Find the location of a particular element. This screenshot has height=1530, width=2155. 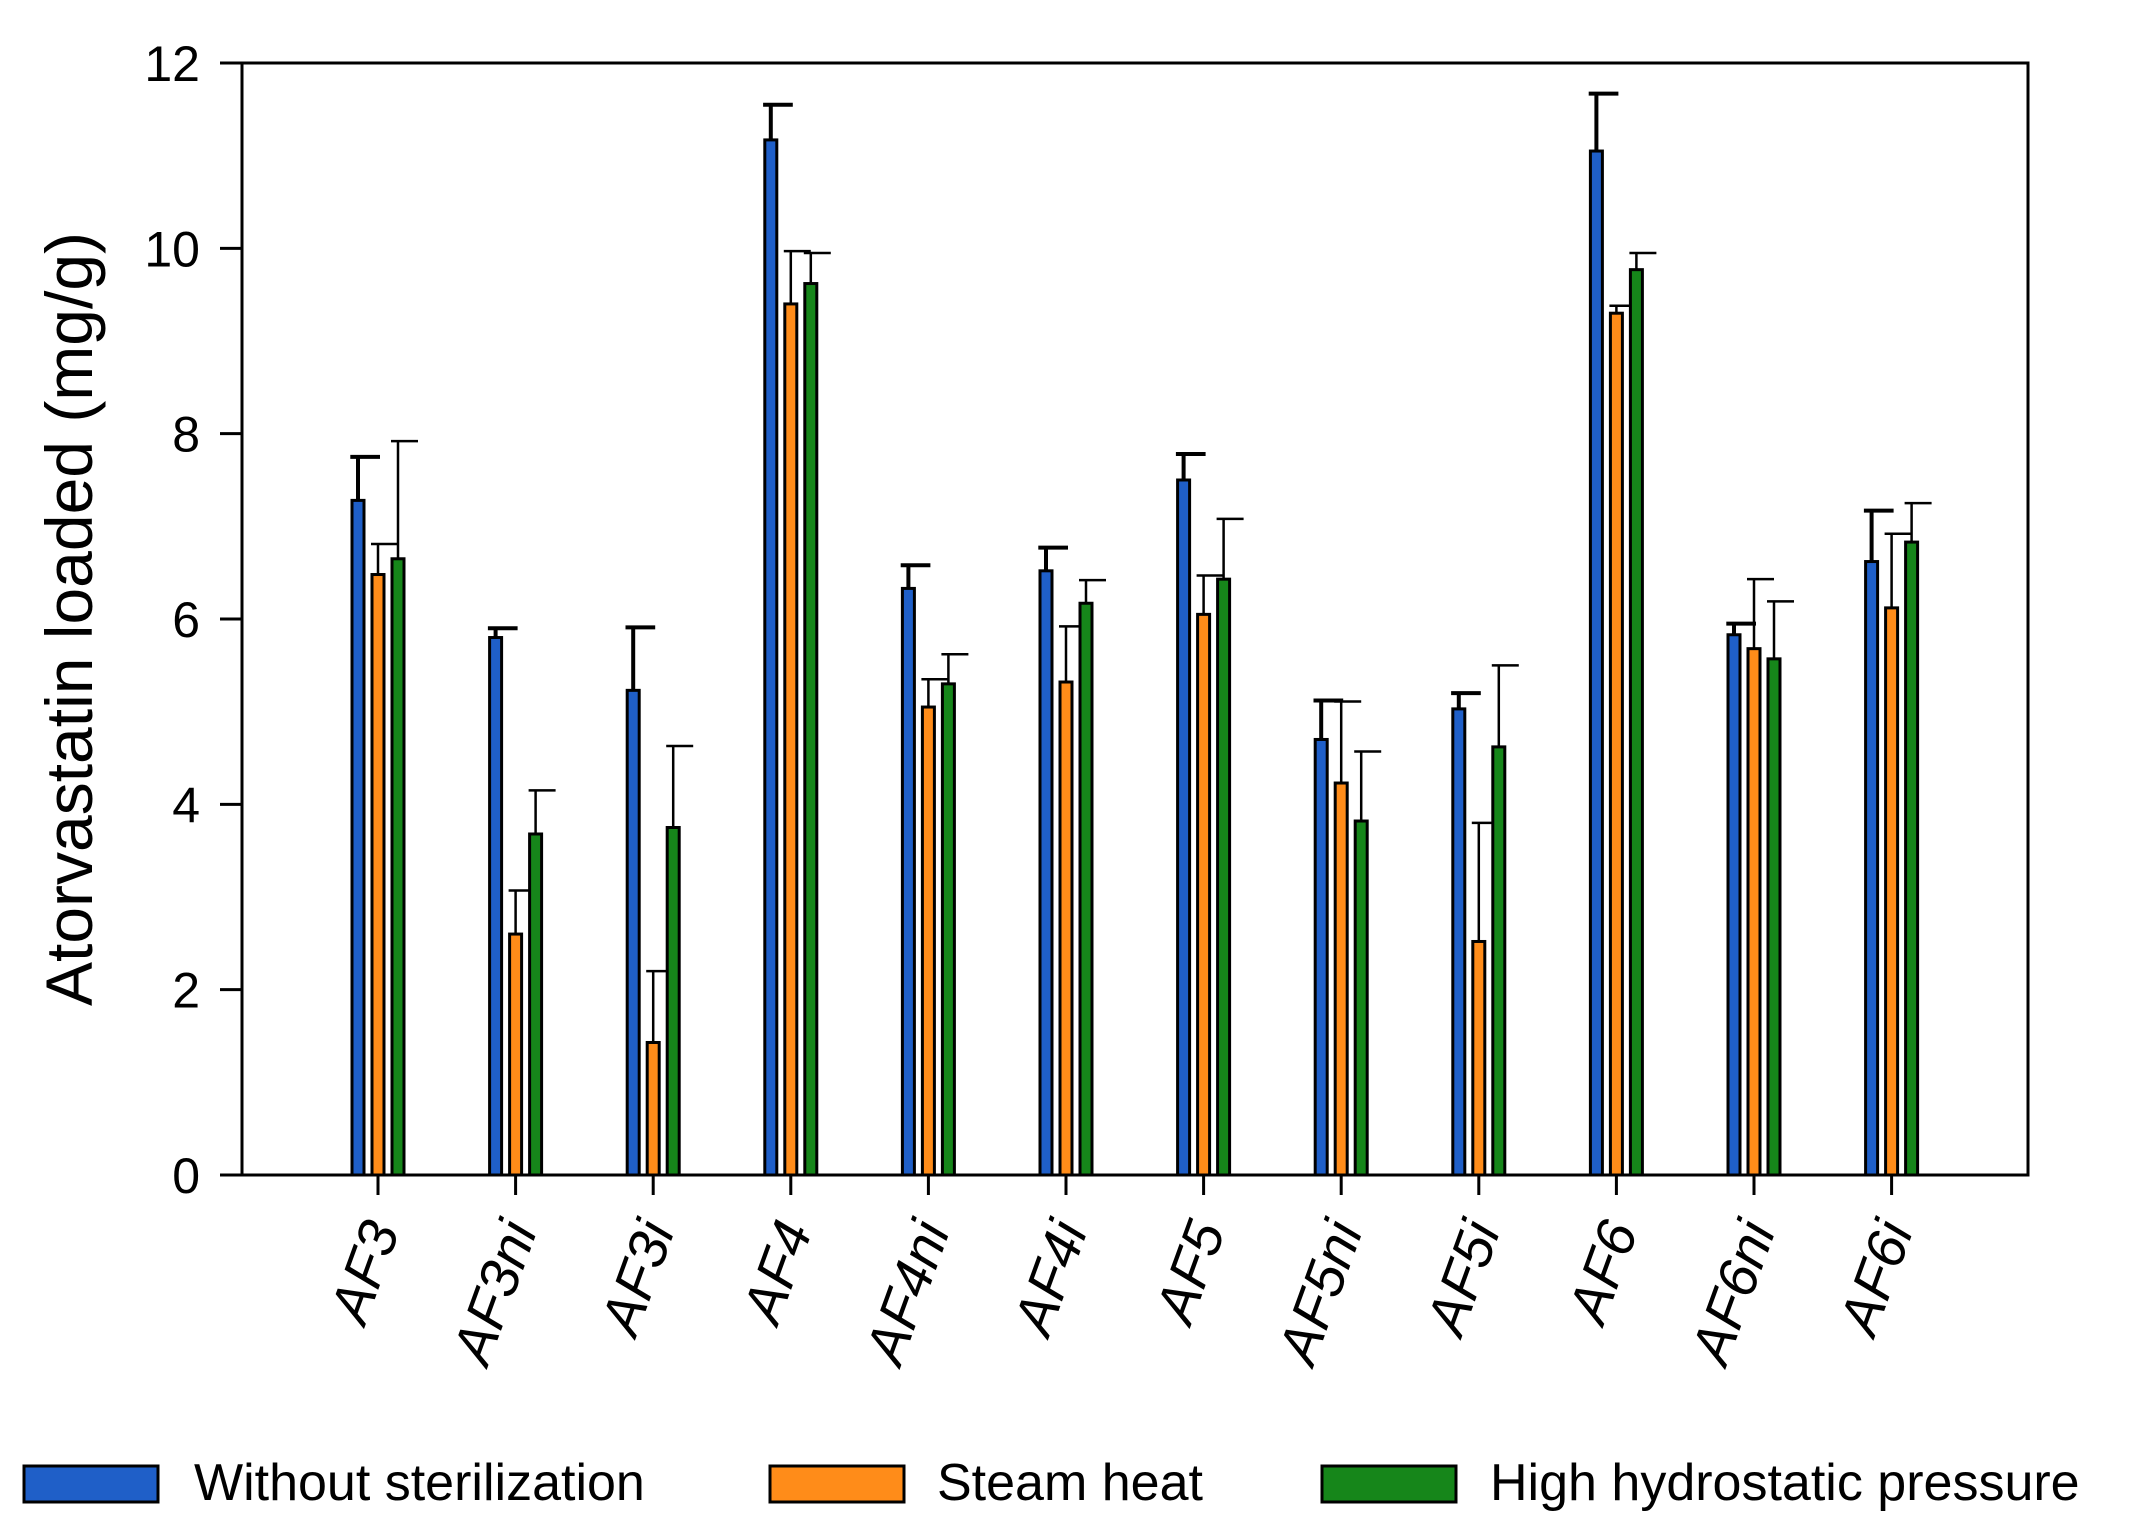

y-tick-label: 0 is located at coordinates (186, 1176).